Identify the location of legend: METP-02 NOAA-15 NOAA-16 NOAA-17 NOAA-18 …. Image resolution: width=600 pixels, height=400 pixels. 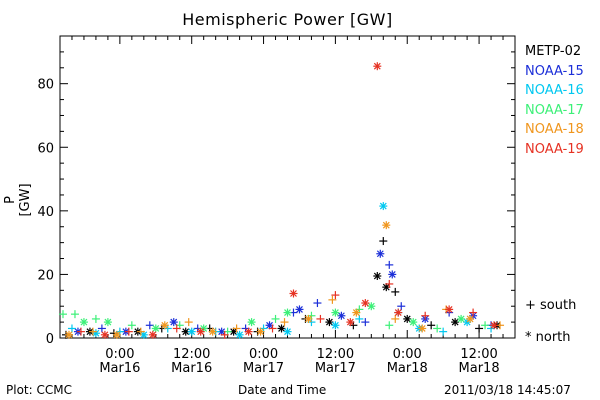
(554, 100).